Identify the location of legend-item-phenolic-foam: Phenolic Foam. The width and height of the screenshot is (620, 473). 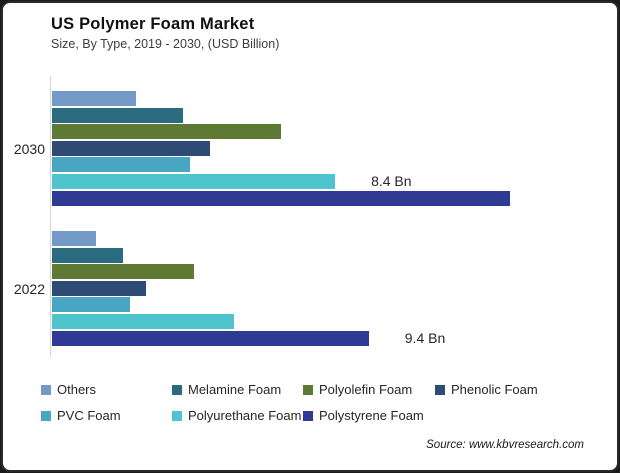
(486, 389).